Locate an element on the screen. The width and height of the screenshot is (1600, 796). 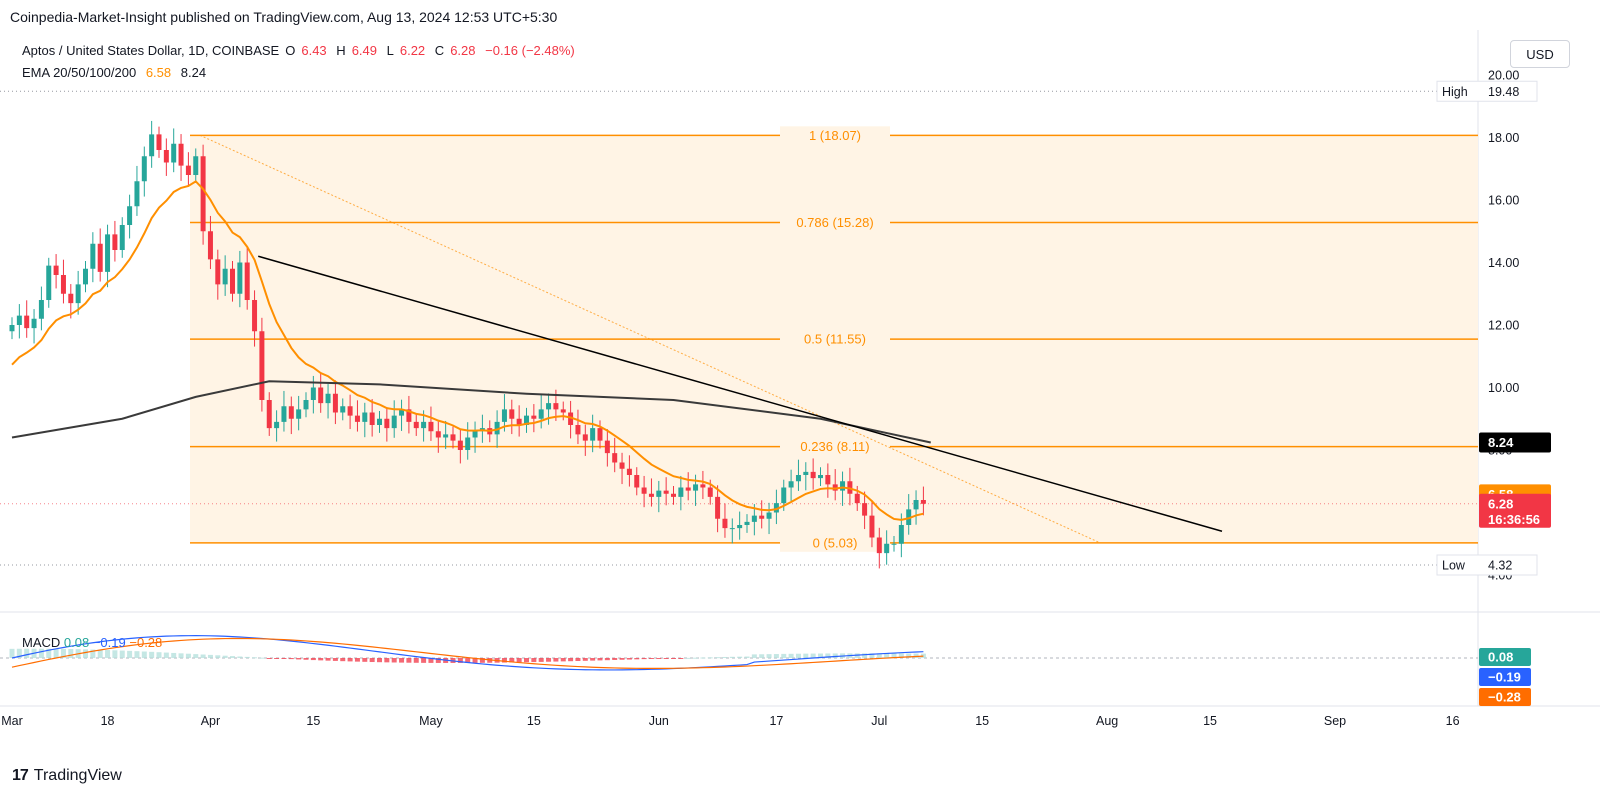
price-tag-value: 8.24 is located at coordinates (1501, 442).